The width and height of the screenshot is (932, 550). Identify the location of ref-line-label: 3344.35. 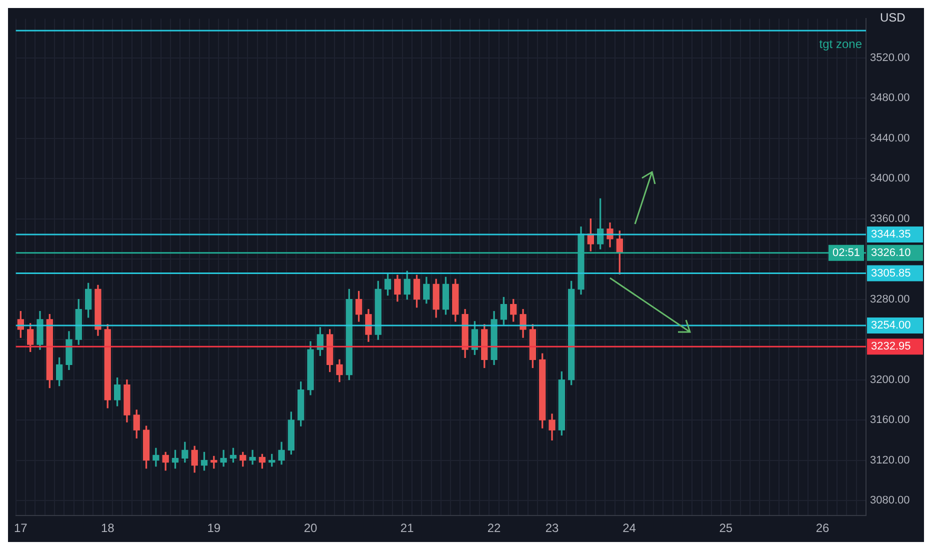
(891, 234).